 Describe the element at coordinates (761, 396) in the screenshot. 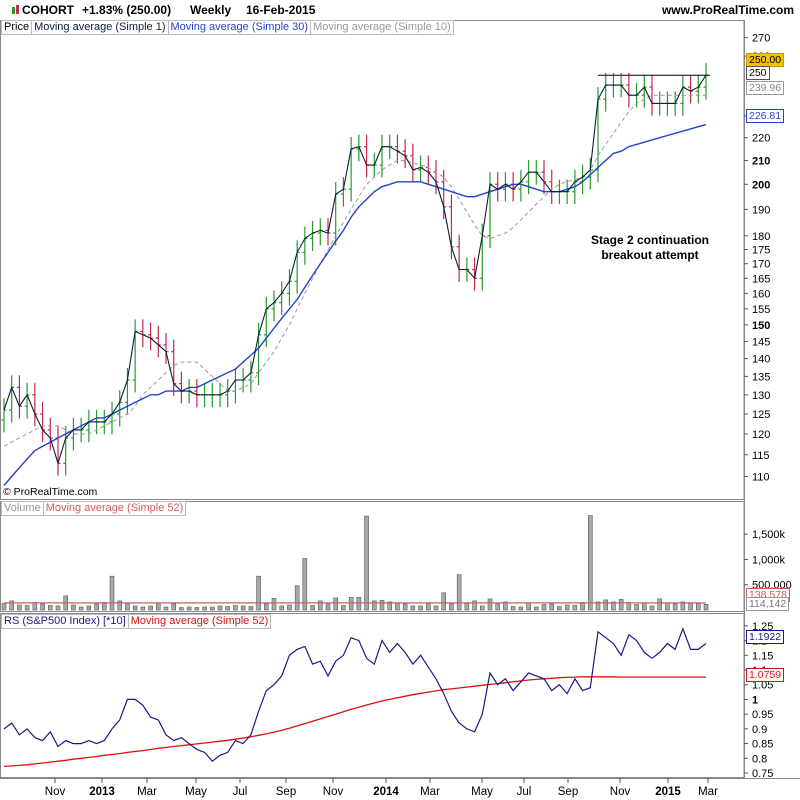

I see `price-axis-tick-label: 130` at that location.